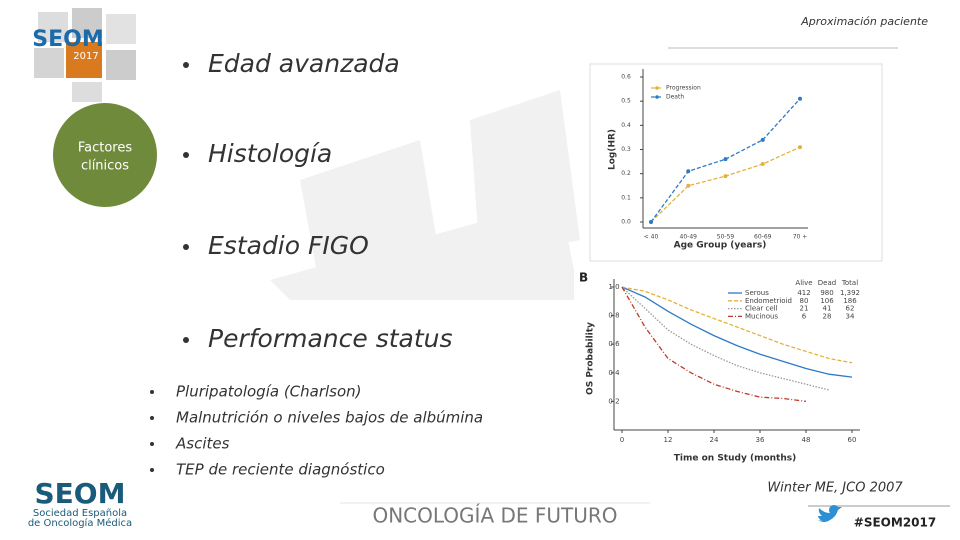  I want to click on legend-cell: 412, so click(803, 293).